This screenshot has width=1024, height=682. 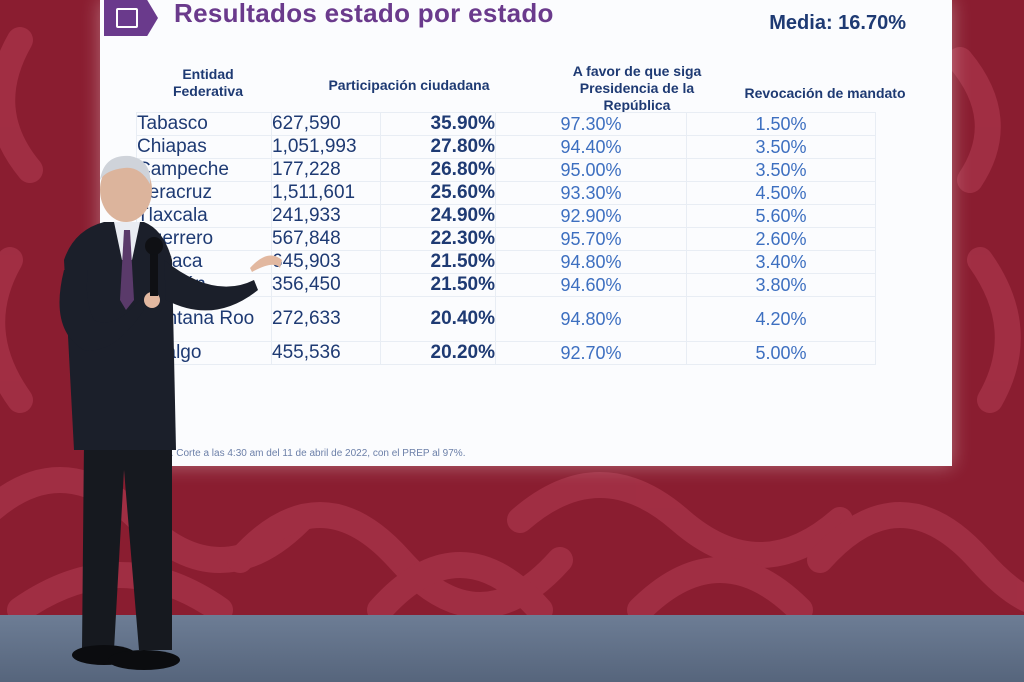 I want to click on favor-cell: 92.90%, so click(x=591, y=216).